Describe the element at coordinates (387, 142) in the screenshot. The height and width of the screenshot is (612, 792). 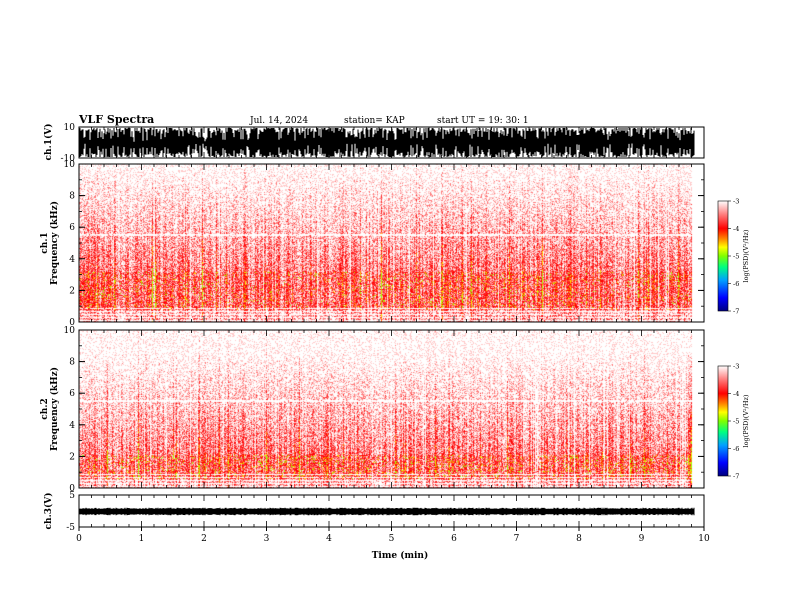
I see `ch1-waveform-trace` at that location.